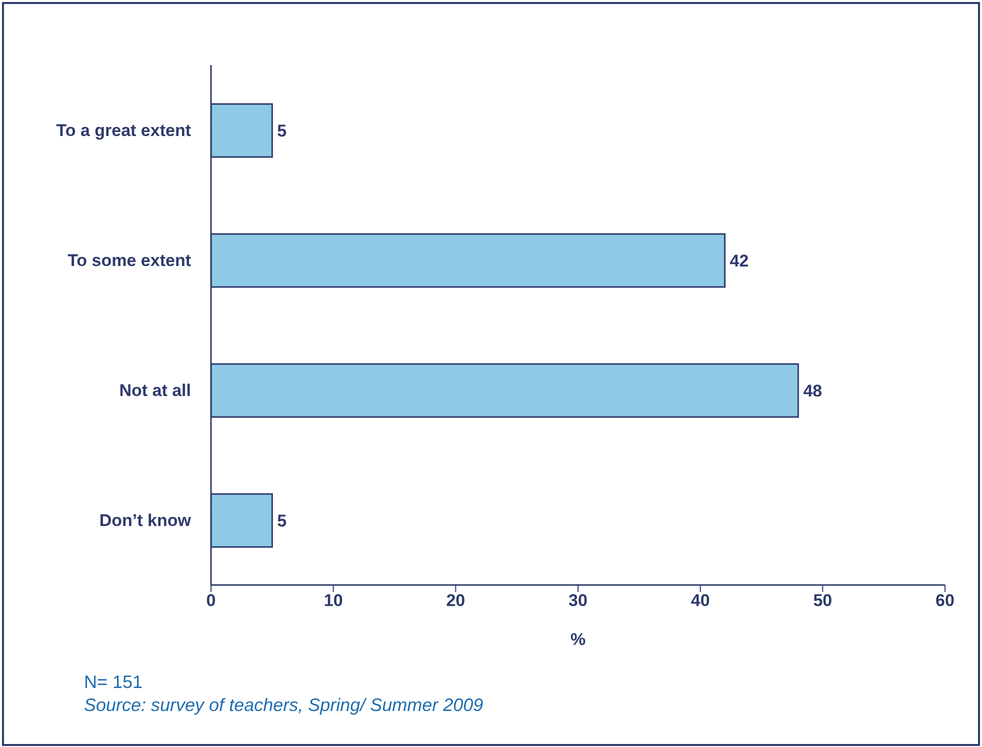 The image size is (982, 747). I want to click on x-tick-label: 10, so click(333, 600).